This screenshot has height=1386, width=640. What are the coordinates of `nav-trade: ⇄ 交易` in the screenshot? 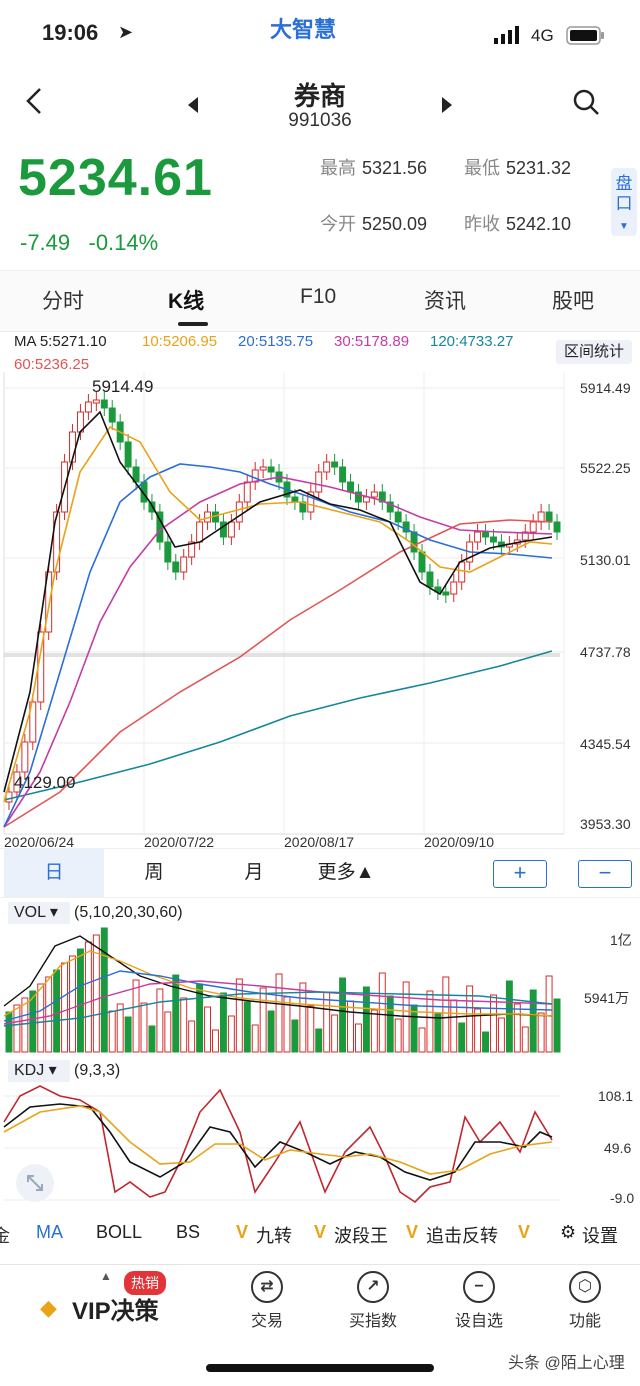 It's located at (267, 1301).